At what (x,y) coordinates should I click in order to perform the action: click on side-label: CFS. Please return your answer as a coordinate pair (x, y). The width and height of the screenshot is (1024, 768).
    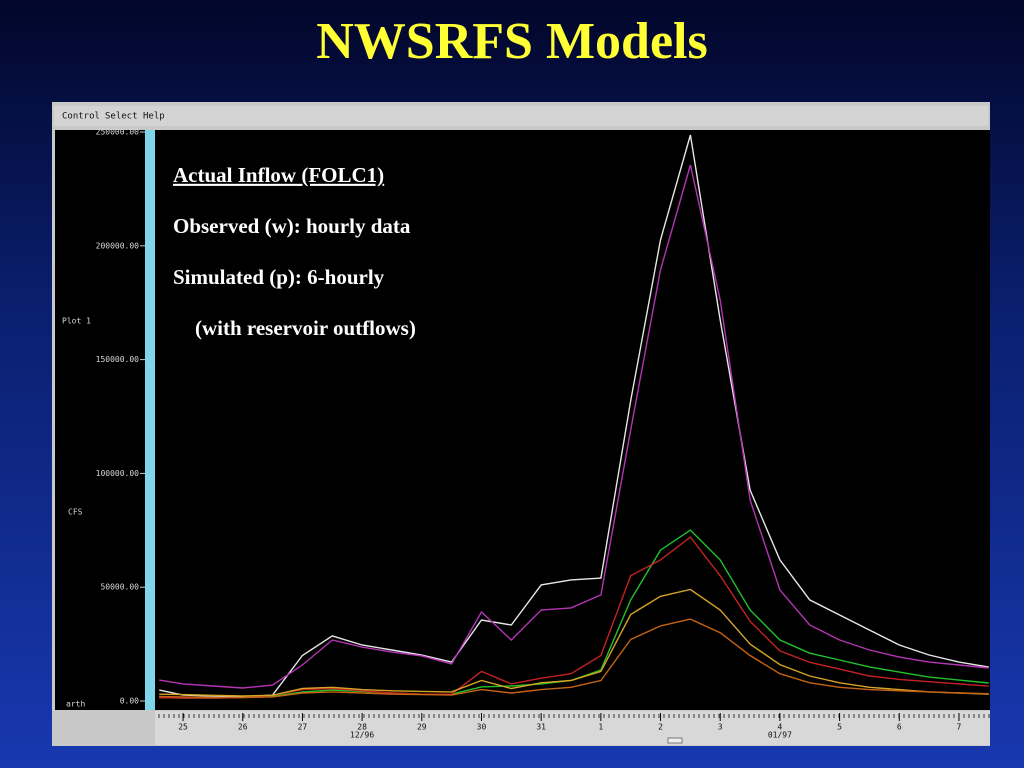
    Looking at the image, I should click on (75, 512).